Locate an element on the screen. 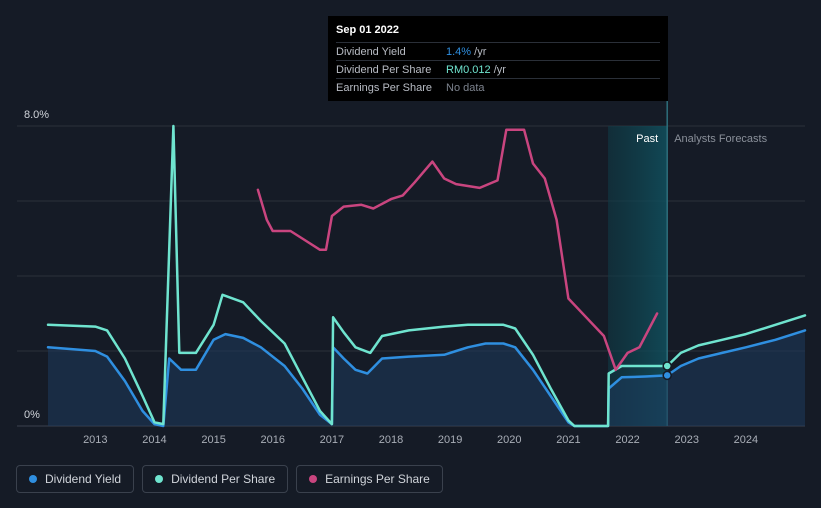  past-label: Past is located at coordinates (647, 139).